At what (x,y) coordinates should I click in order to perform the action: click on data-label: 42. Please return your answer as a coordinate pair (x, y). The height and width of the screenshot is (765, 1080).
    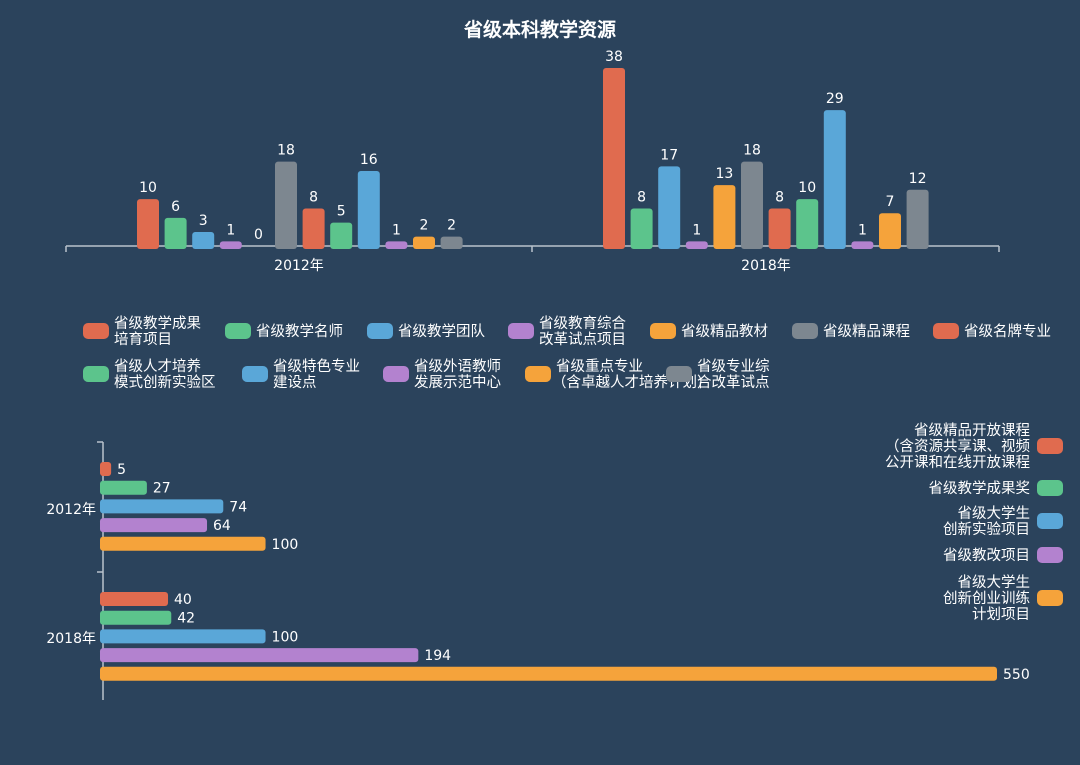
    Looking at the image, I should click on (186, 619).